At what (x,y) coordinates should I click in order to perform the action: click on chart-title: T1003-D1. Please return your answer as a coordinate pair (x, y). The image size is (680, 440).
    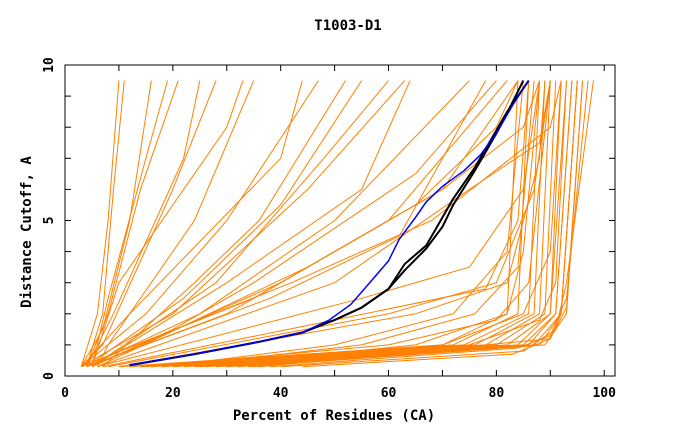
    Looking at the image, I should click on (347, 26).